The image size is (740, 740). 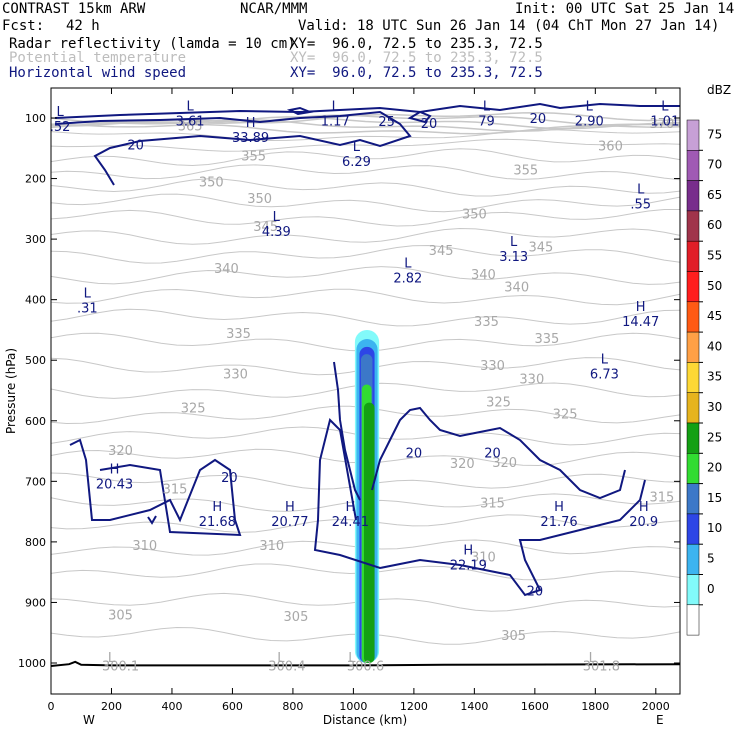 I want to click on colorbar-level: 30, so click(x=714, y=407).